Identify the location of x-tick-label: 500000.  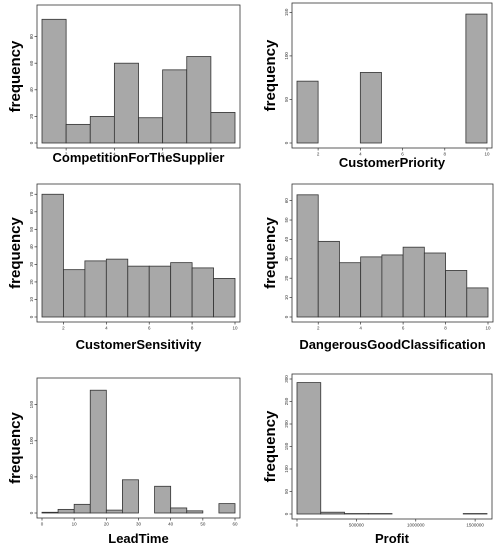
(357, 525).